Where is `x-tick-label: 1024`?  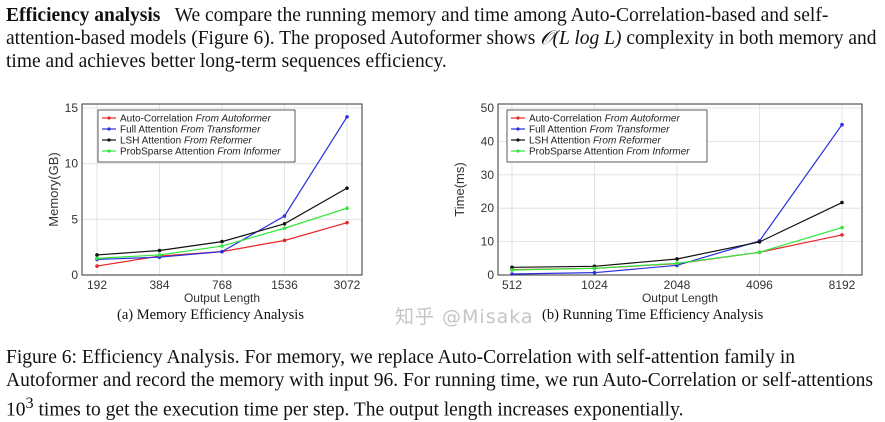
x-tick-label: 1024 is located at coordinates (594, 285).